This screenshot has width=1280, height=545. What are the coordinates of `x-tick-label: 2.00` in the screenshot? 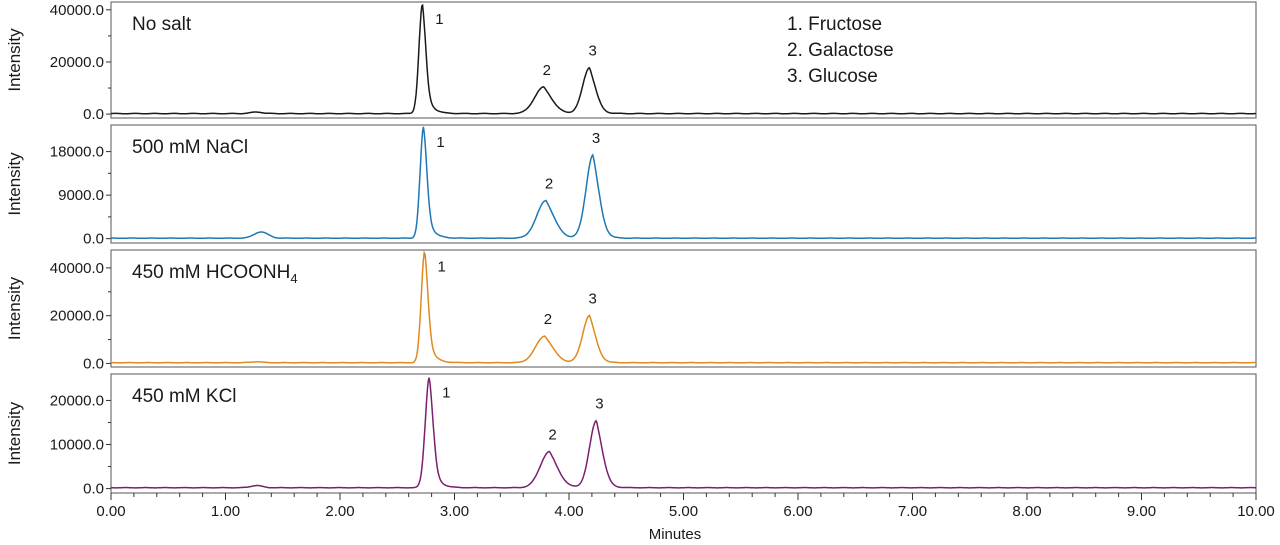 It's located at (339, 511).